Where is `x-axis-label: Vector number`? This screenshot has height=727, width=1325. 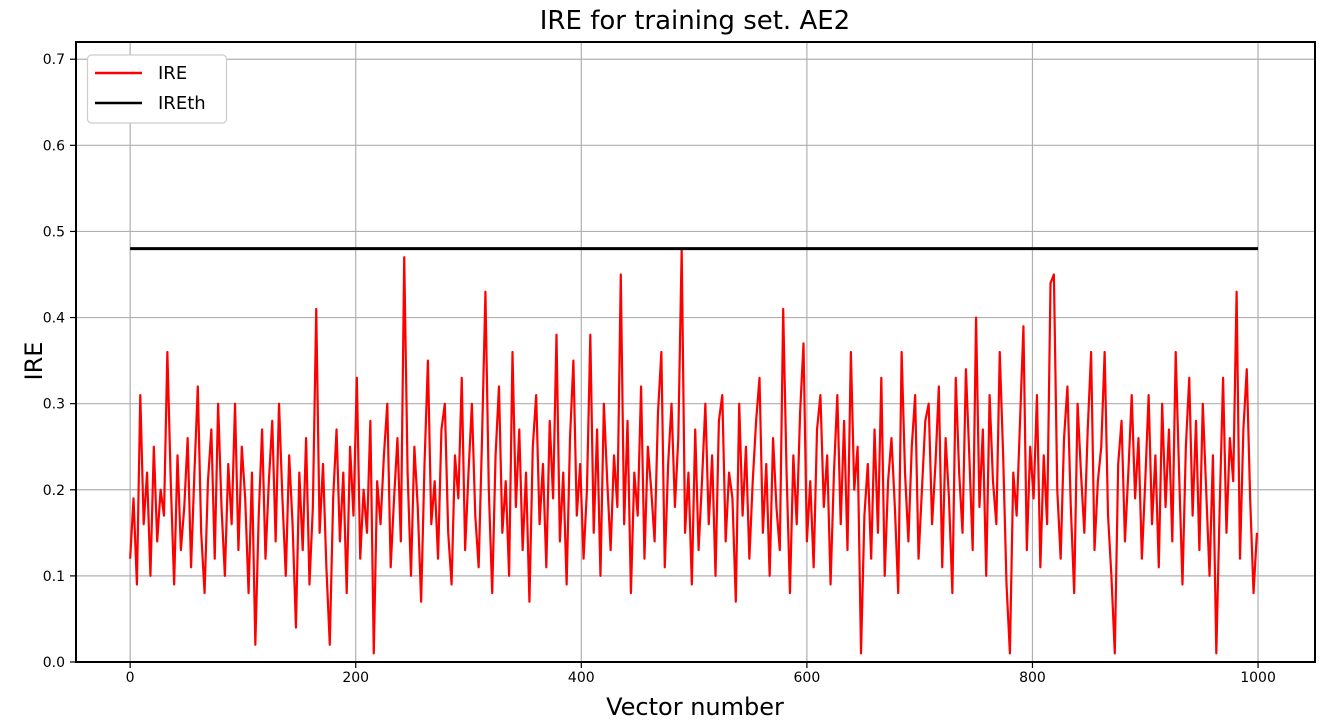 x-axis-label: Vector number is located at coordinates (695, 707).